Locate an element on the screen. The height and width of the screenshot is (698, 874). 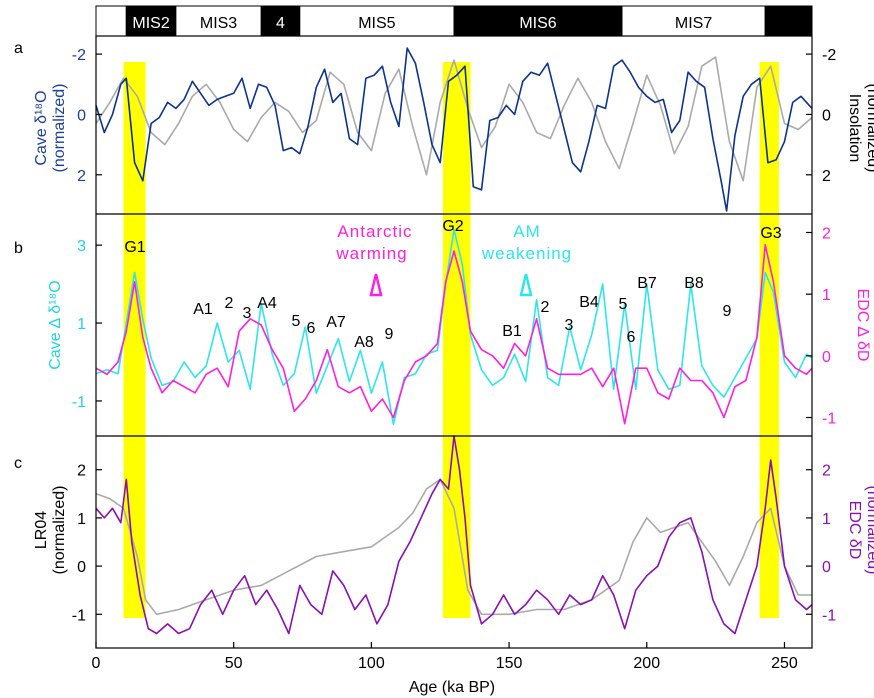
ytick-a-left-label-0: -2 is located at coordinates (79, 55).